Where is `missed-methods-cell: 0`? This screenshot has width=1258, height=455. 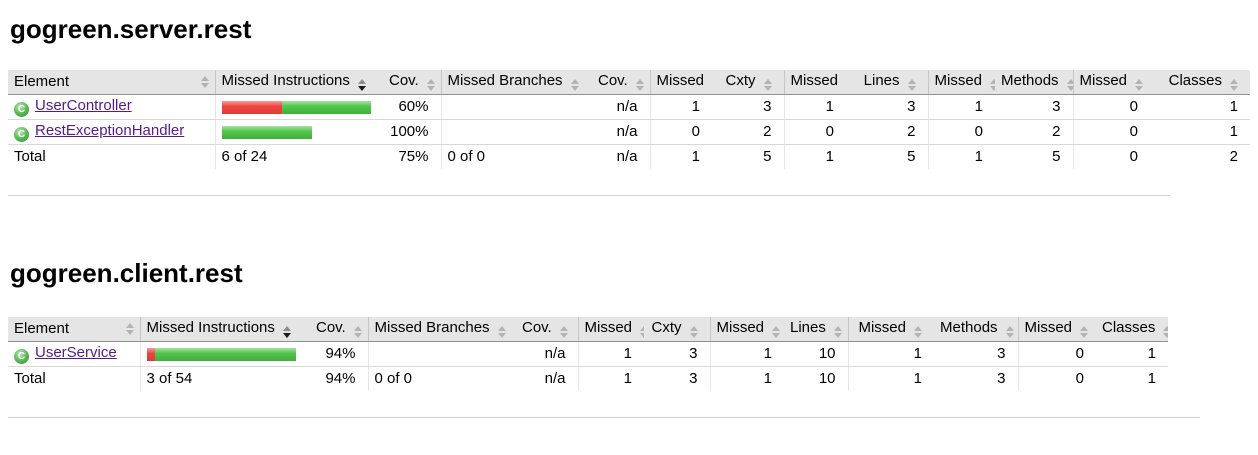
missed-methods-cell: 0 is located at coordinates (961, 132).